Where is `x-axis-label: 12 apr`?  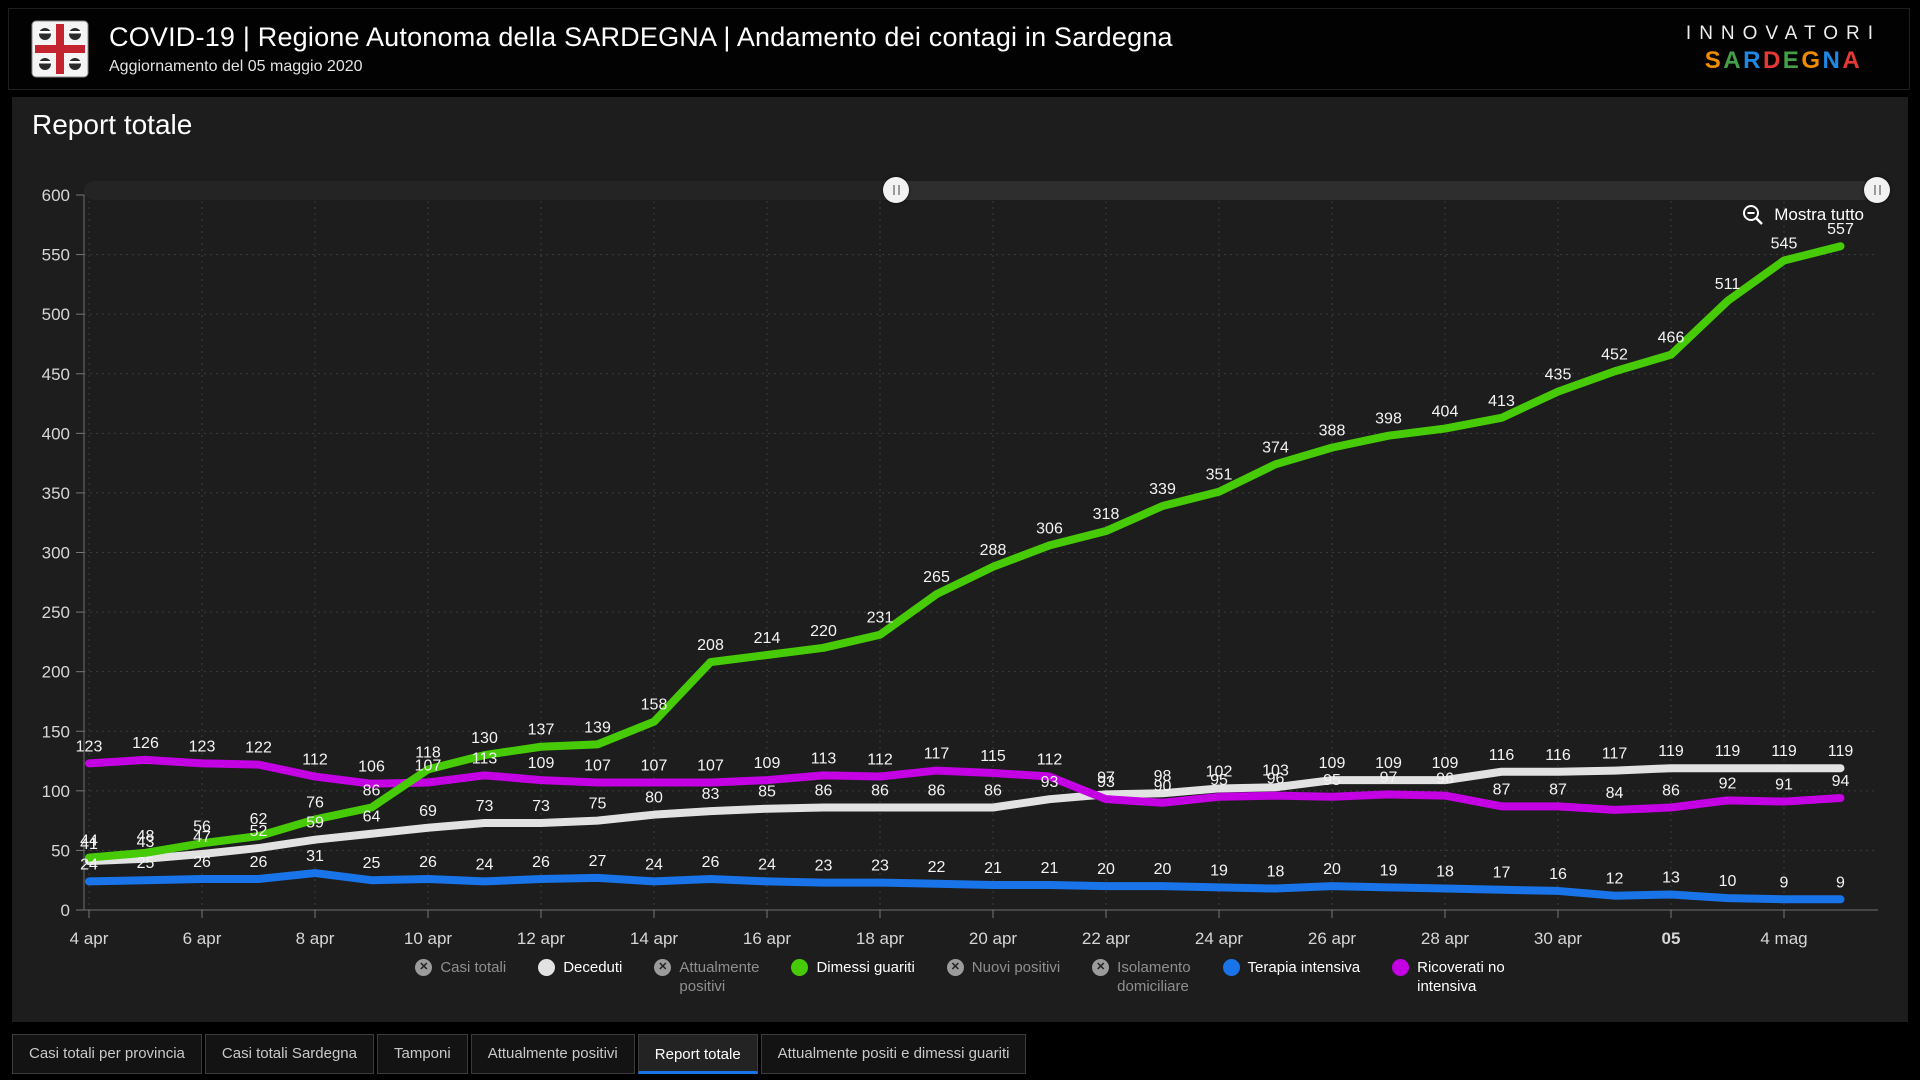
x-axis-label: 12 apr is located at coordinates (541, 938).